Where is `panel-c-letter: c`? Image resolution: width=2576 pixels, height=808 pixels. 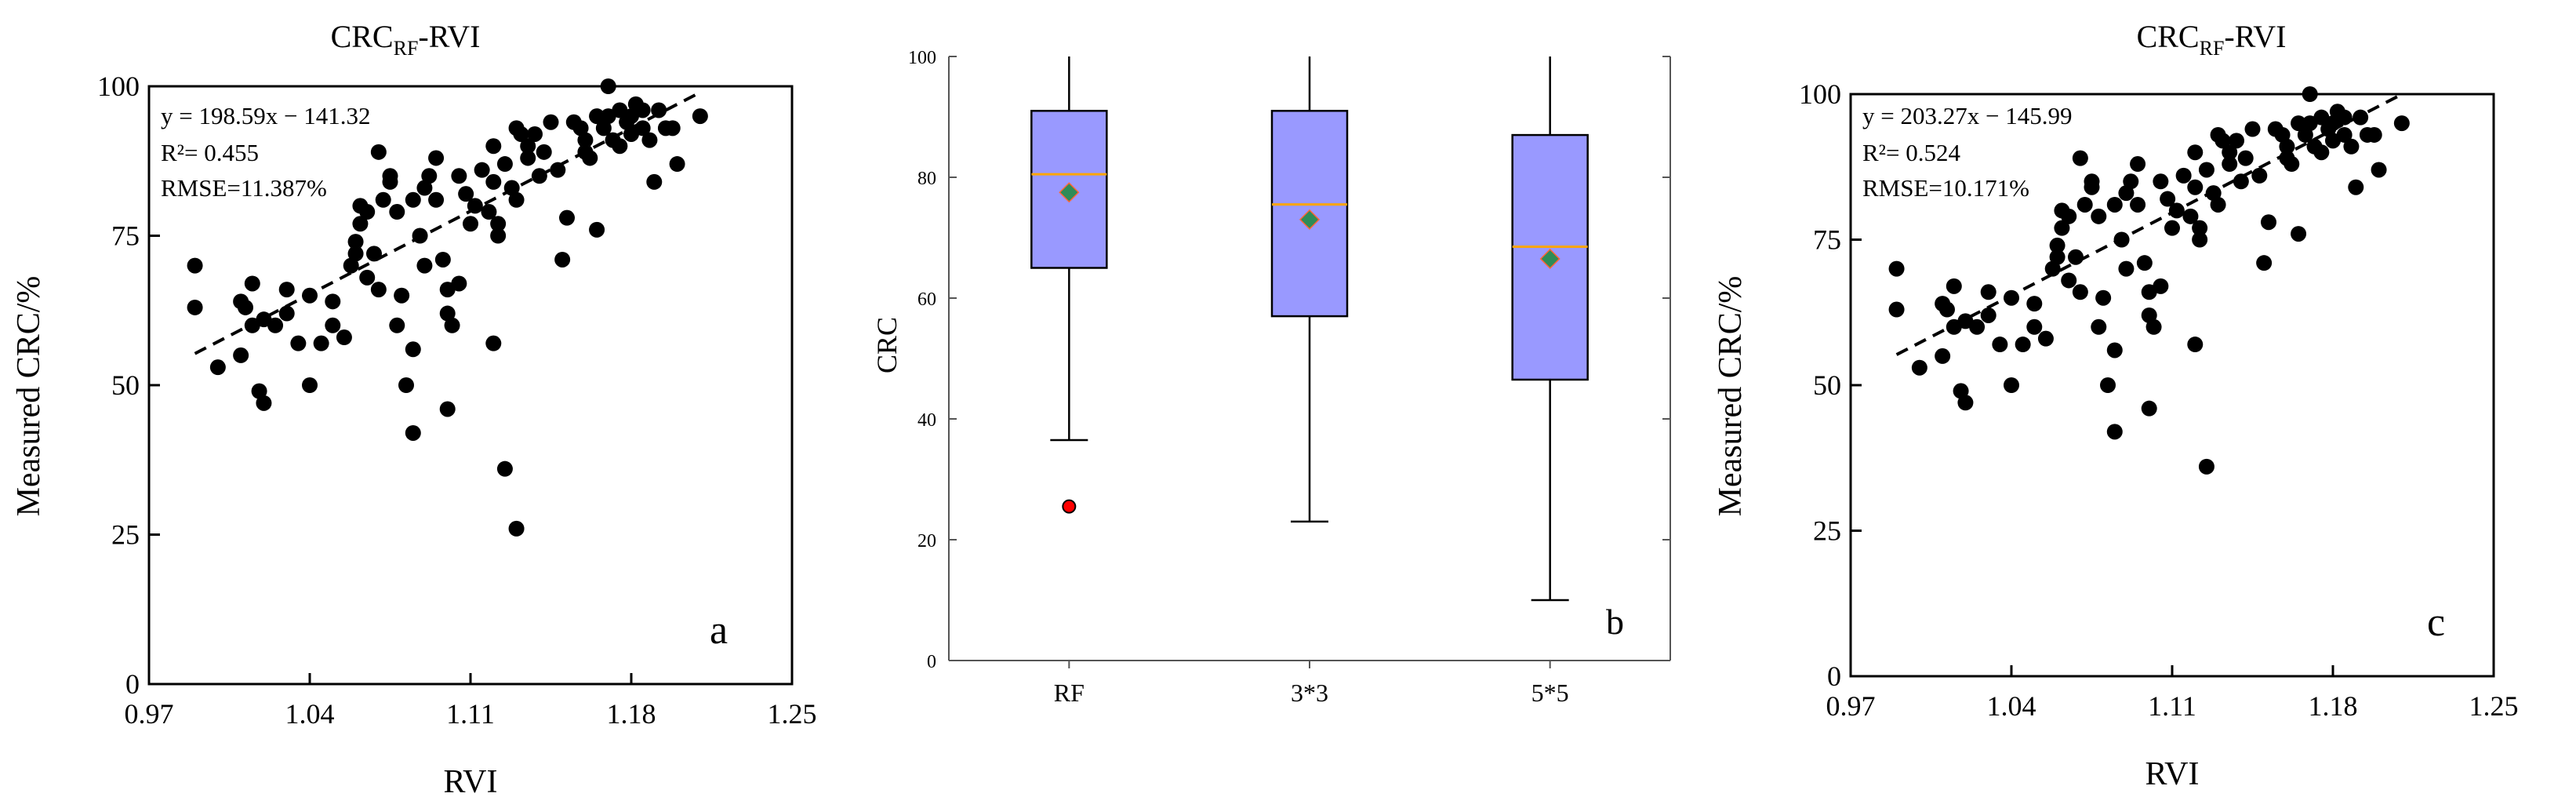 panel-c-letter: c is located at coordinates (2436, 622).